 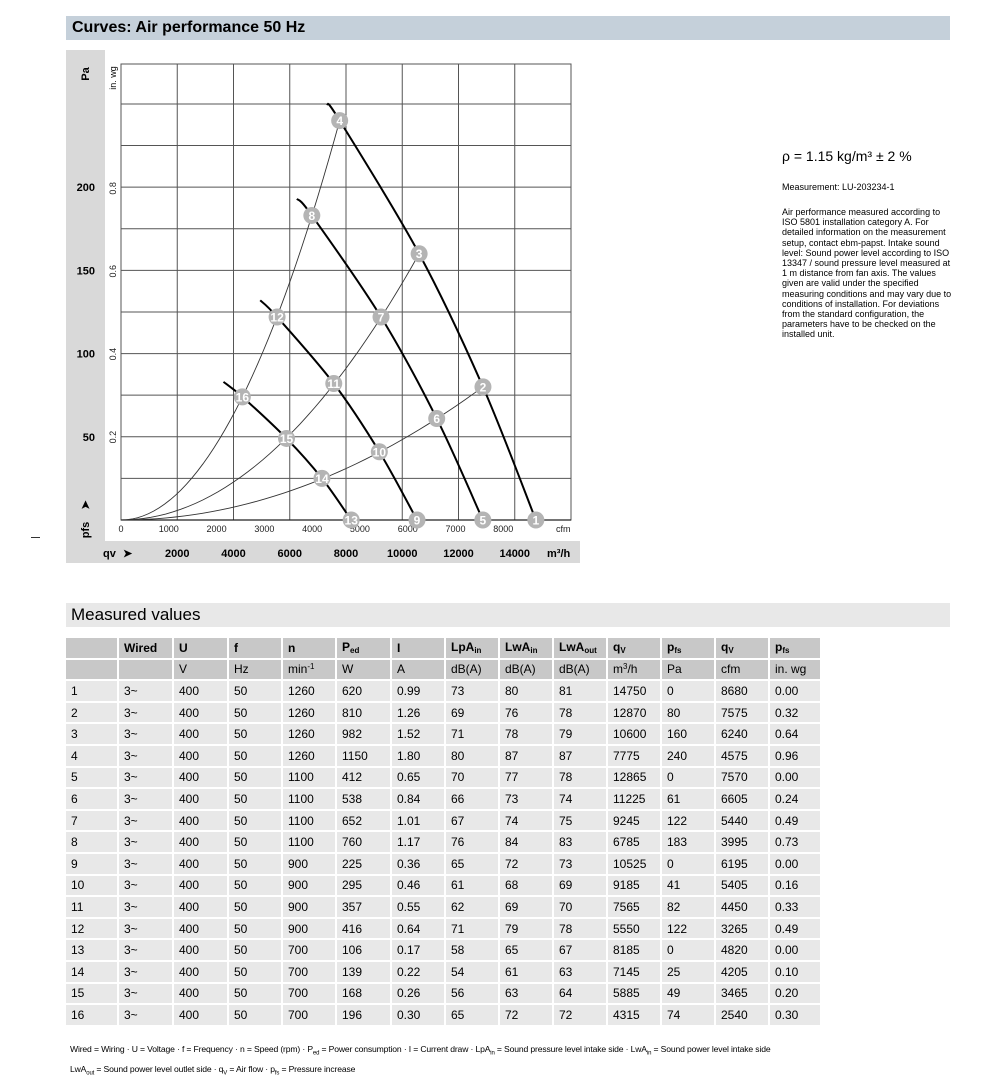 I want to click on dash-mark, so click(x=35, y=537).